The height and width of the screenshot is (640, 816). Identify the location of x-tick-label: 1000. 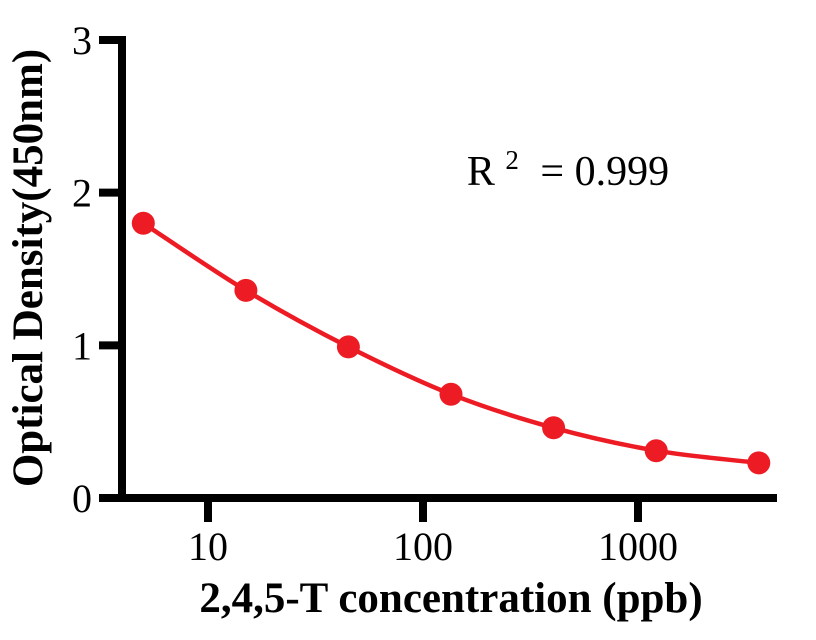
(638, 546).